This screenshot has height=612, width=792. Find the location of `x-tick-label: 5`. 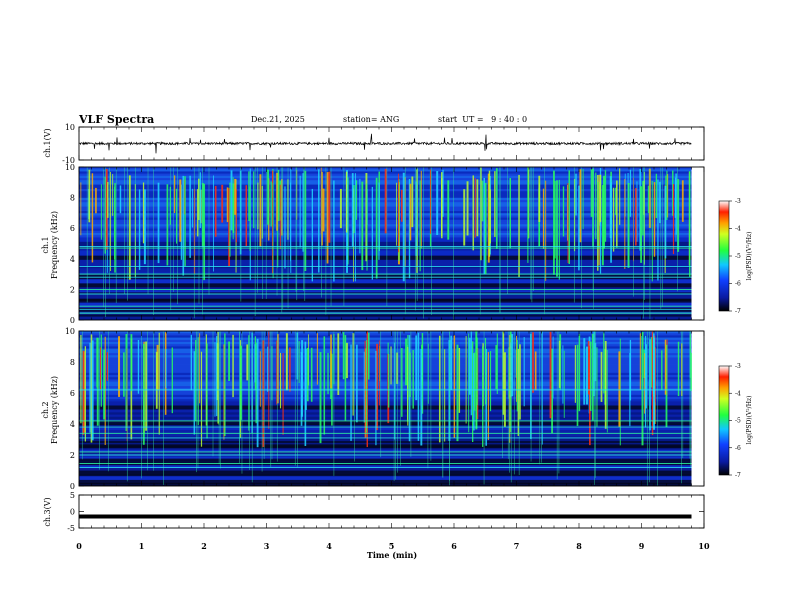

x-tick-label: 5 is located at coordinates (392, 546).